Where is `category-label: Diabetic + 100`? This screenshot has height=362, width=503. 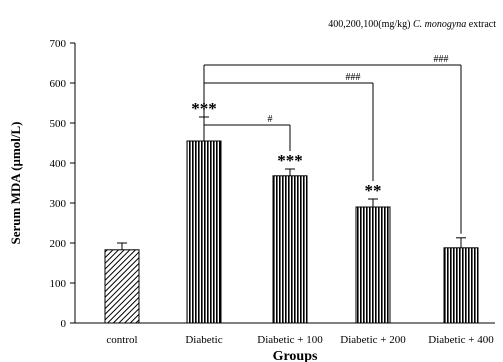 category-label: Diabetic + 100 is located at coordinates (290, 340).